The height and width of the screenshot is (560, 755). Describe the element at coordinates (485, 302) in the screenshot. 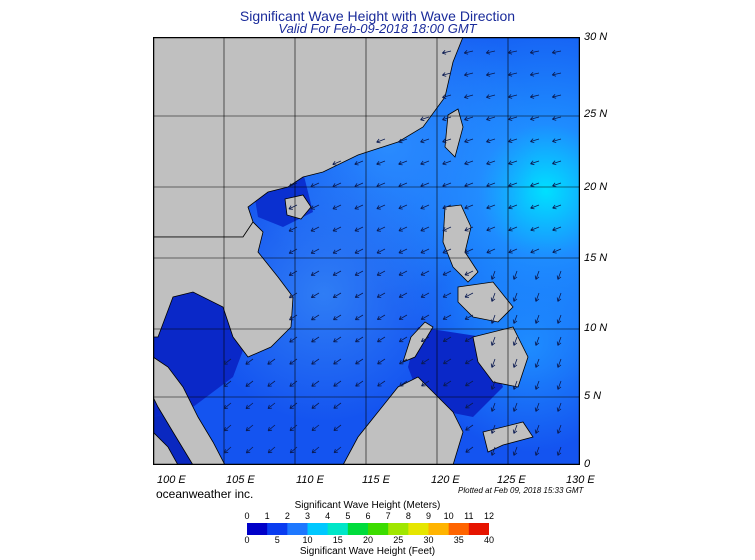

I see `philippine-visayas` at that location.